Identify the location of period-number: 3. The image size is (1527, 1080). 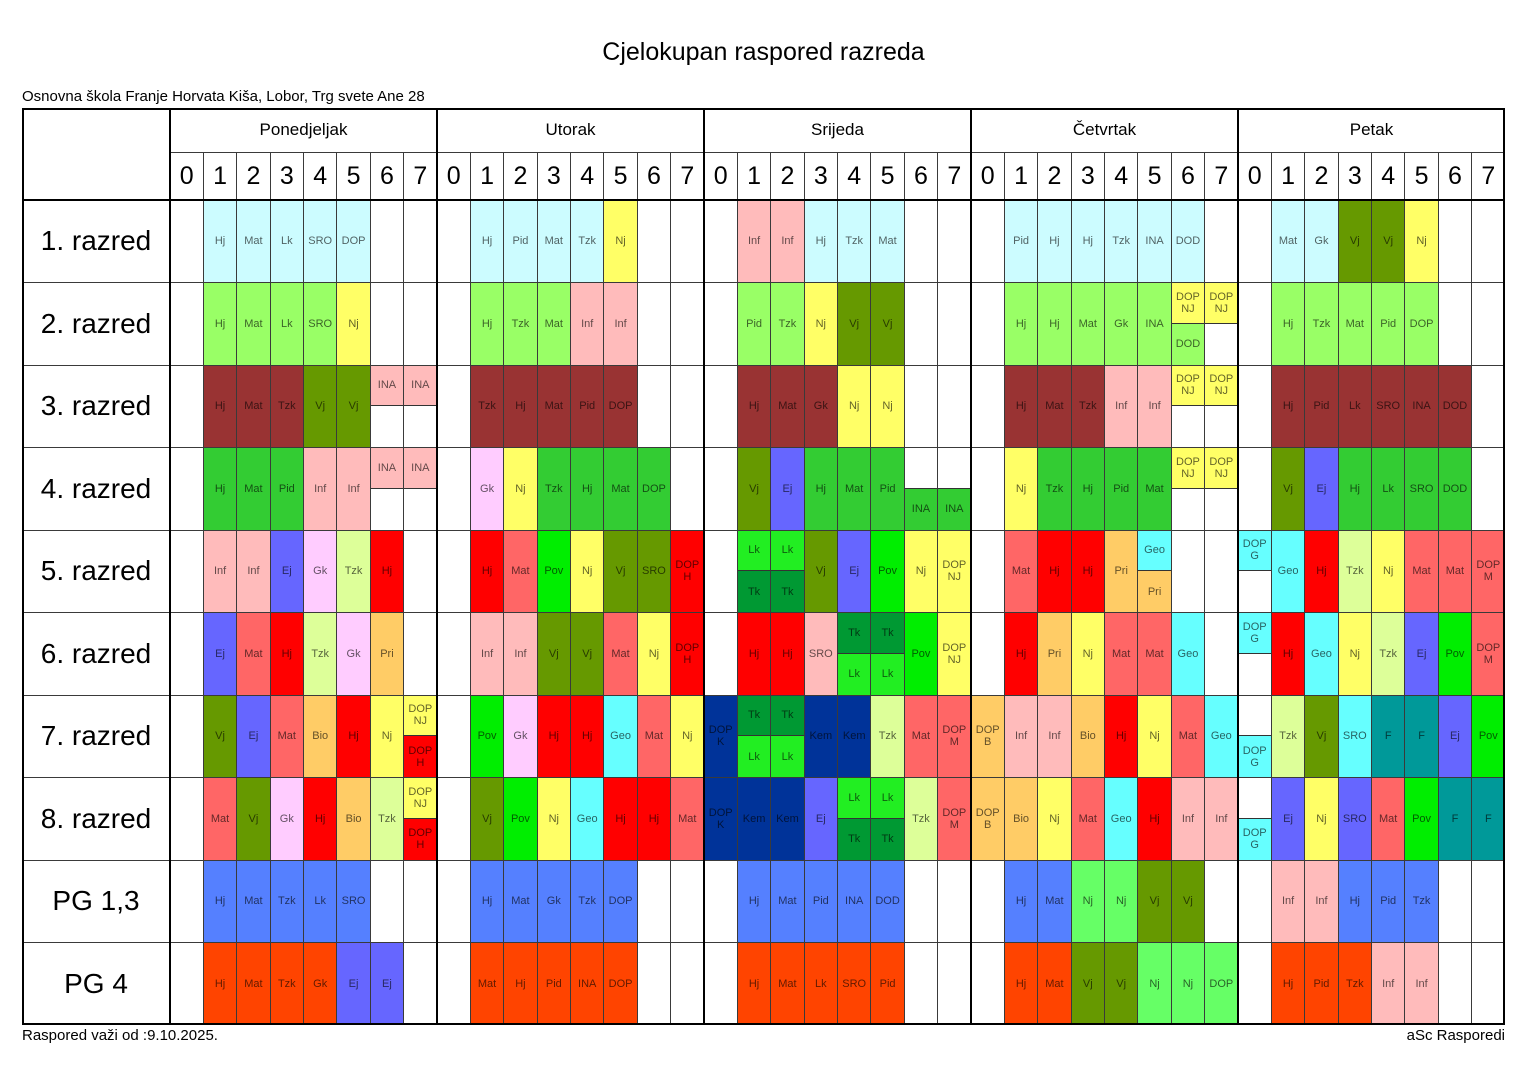
(1087, 175).